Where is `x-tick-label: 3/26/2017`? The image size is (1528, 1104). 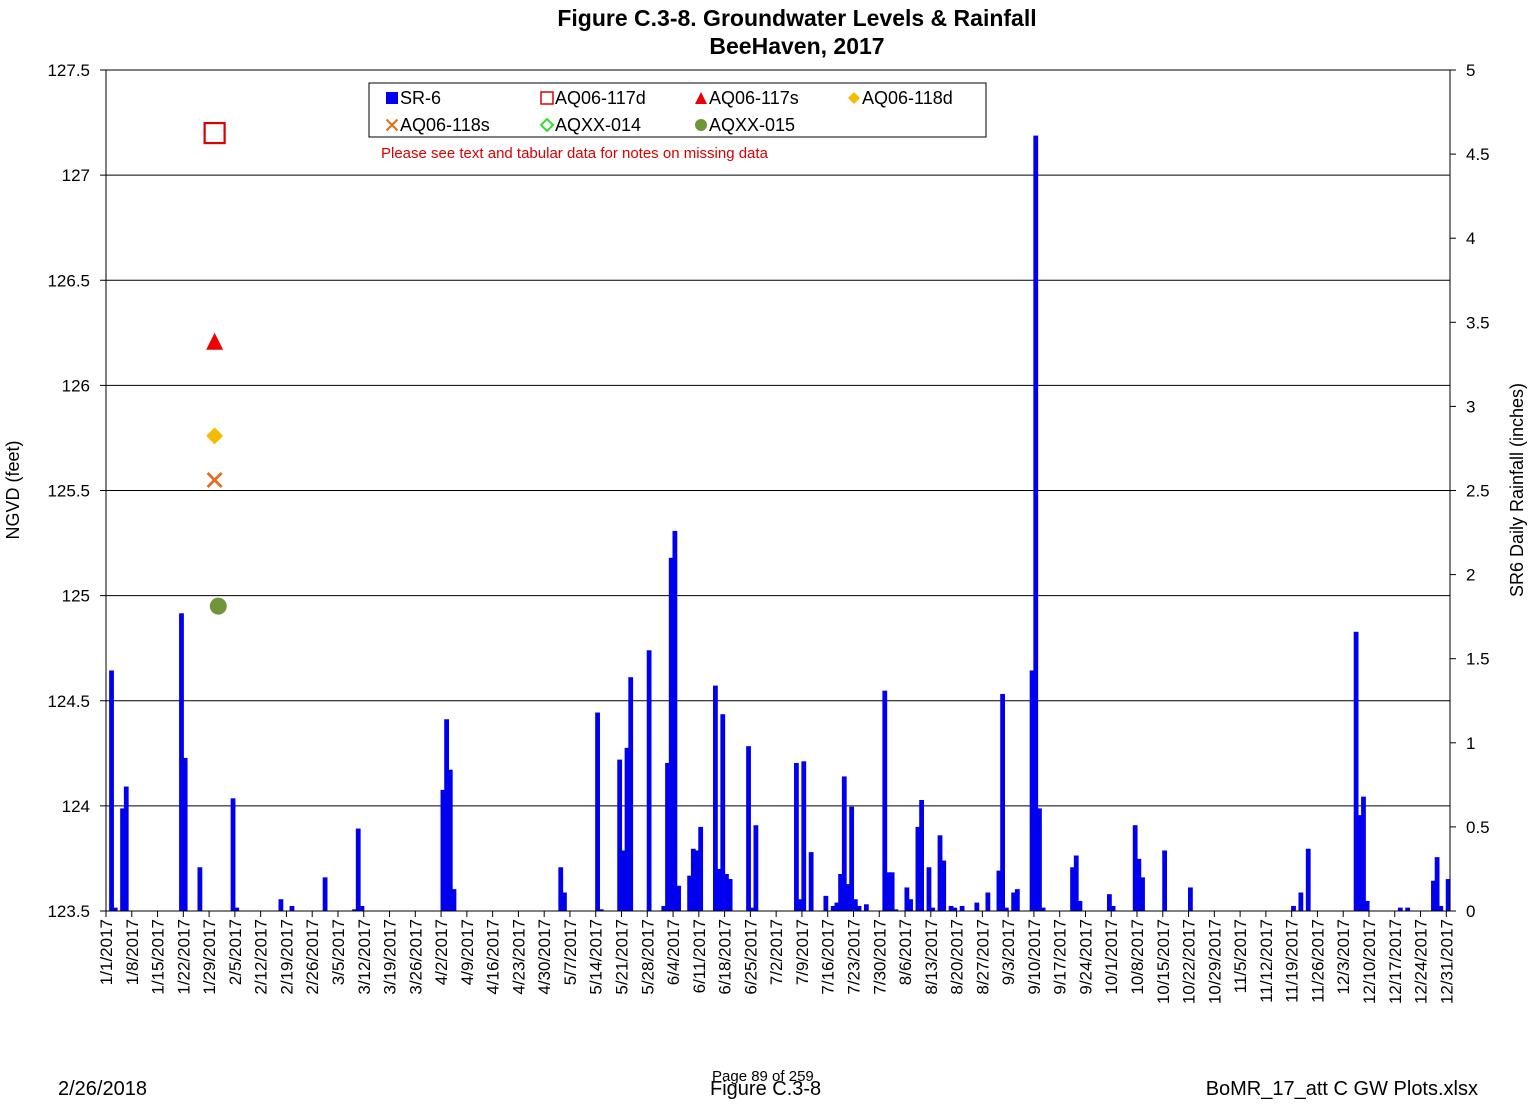
x-tick-label: 3/26/2017 is located at coordinates (415, 957).